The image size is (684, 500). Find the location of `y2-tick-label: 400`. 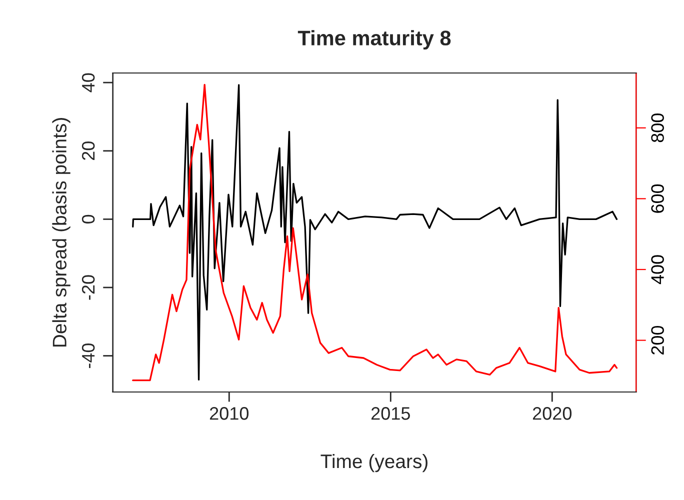

y2-tick-label: 400 is located at coordinates (657, 269).